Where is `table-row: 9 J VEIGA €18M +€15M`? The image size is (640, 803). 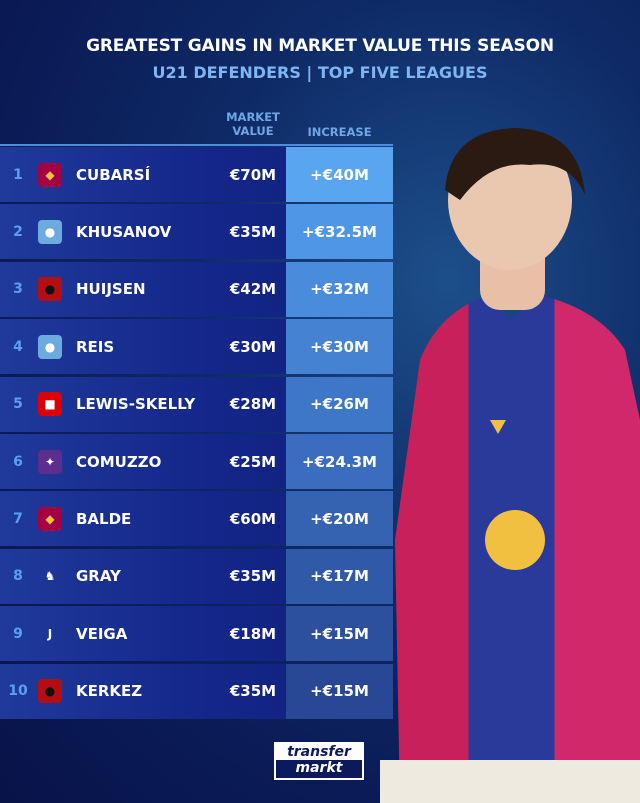
table-row: 9 J VEIGA €18M +€15M is located at coordinates (196, 634).